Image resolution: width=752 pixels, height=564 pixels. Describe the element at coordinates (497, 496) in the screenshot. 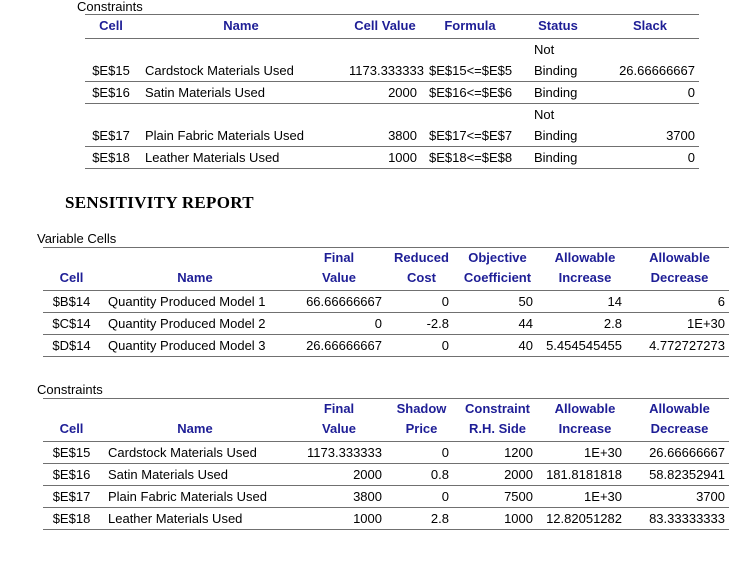

I see `table-cell: 7500` at that location.